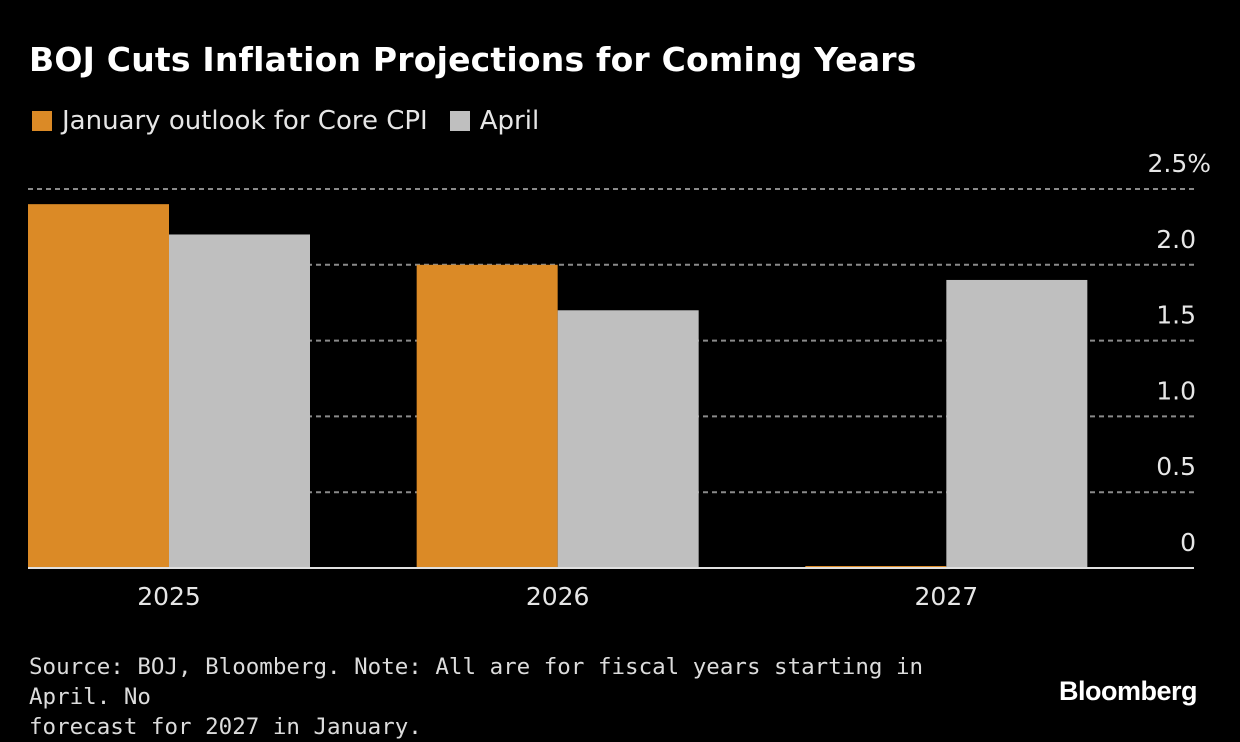  What do you see at coordinates (1017, 423) in the screenshot?
I see `bar-april-2027` at bounding box center [1017, 423].